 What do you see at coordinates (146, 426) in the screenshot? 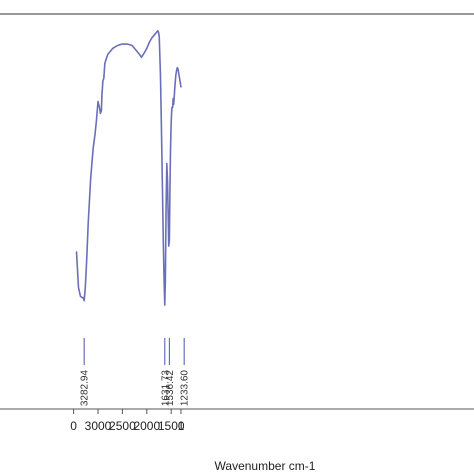
I see `x-tick-label-3: 2000` at bounding box center [146, 426].